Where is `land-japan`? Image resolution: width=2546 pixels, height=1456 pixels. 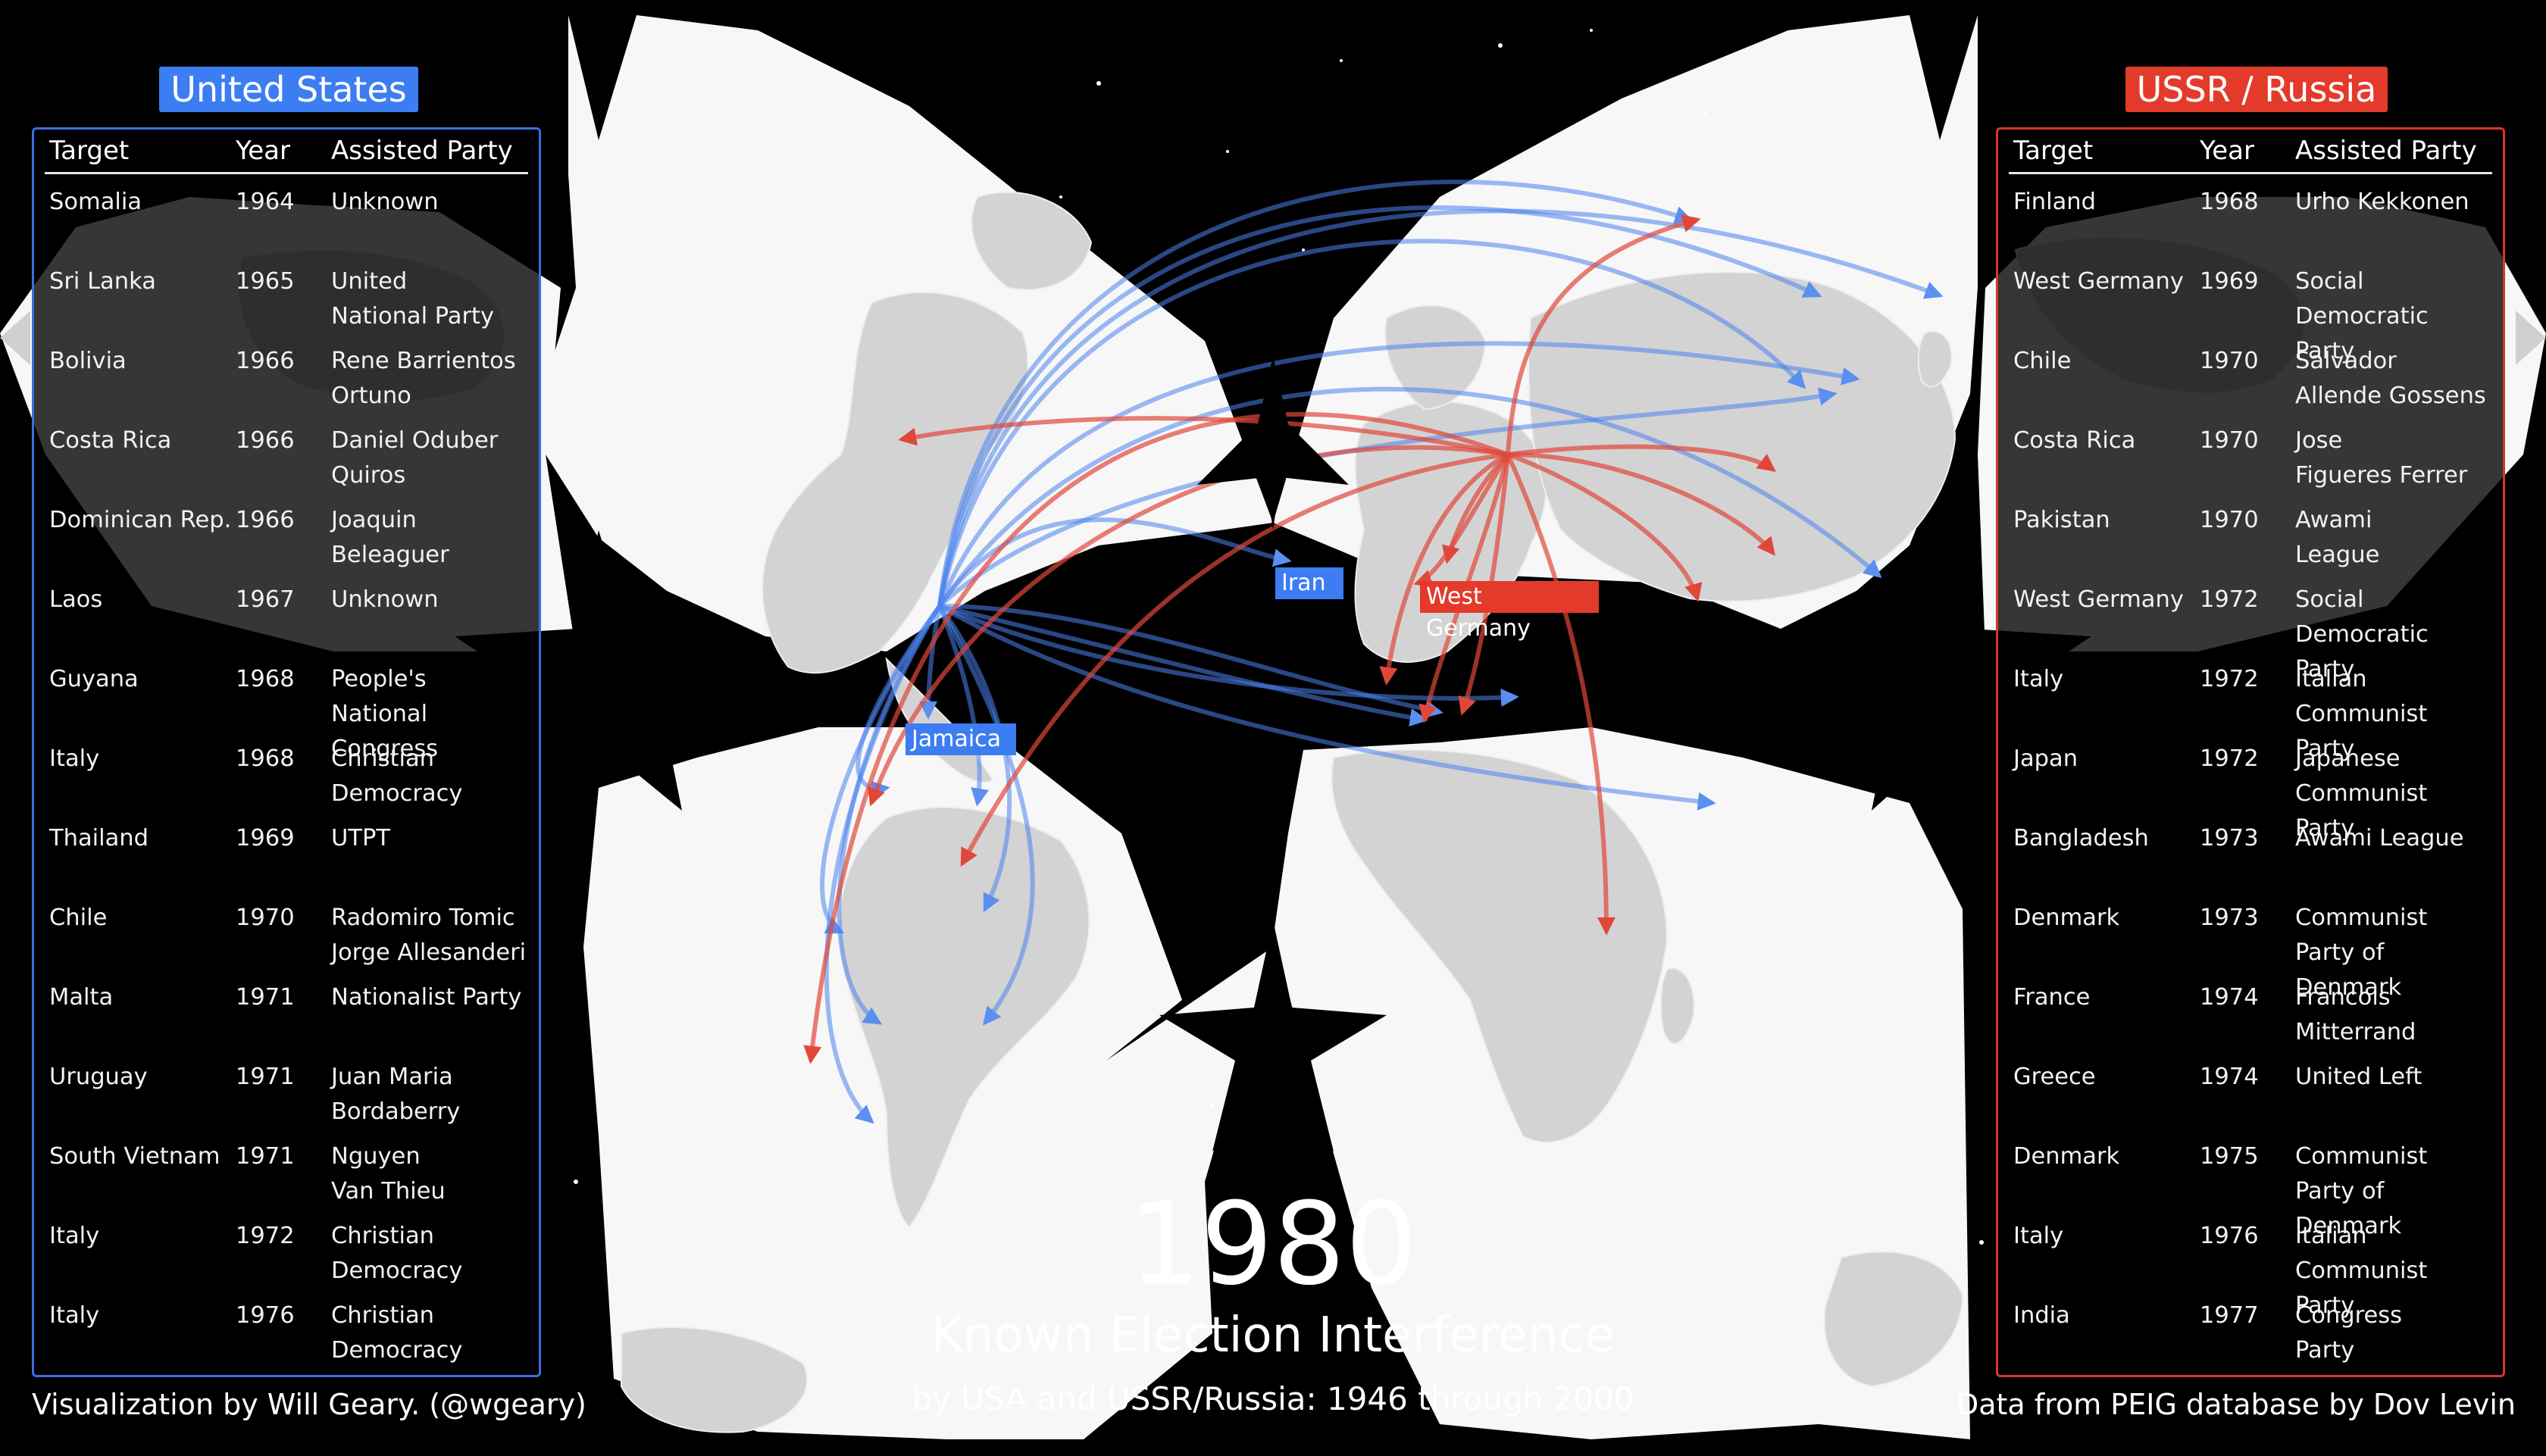 land-japan is located at coordinates (1935, 359).